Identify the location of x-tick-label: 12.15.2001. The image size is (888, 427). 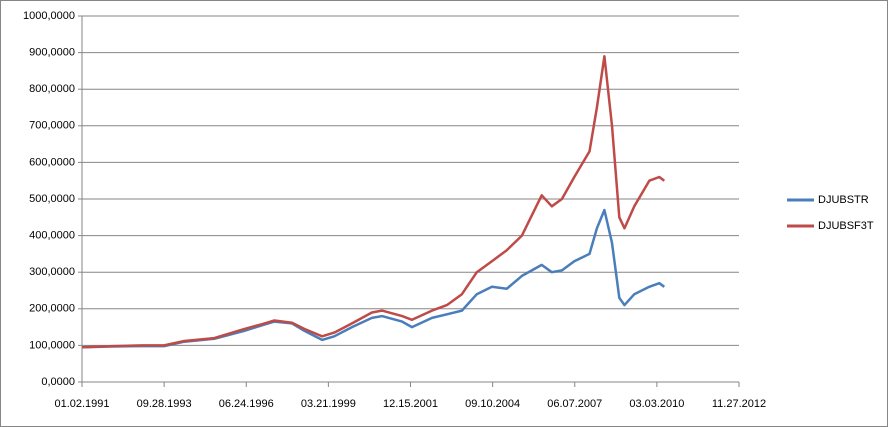
(410, 404).